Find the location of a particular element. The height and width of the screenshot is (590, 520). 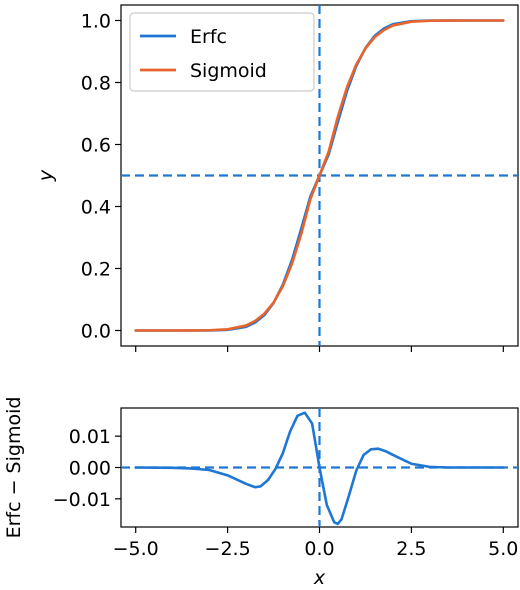

legend-box is located at coordinates (222, 52).